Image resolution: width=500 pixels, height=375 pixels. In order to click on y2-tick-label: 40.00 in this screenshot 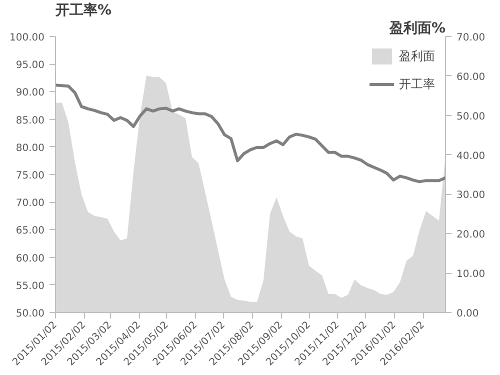, I will do `click(471, 156)`.